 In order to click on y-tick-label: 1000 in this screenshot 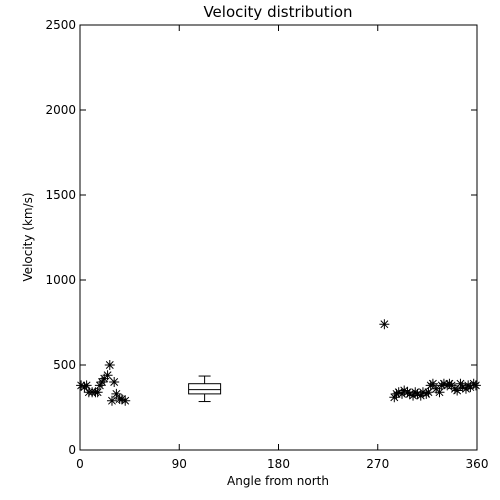, I will do `click(60, 280)`.